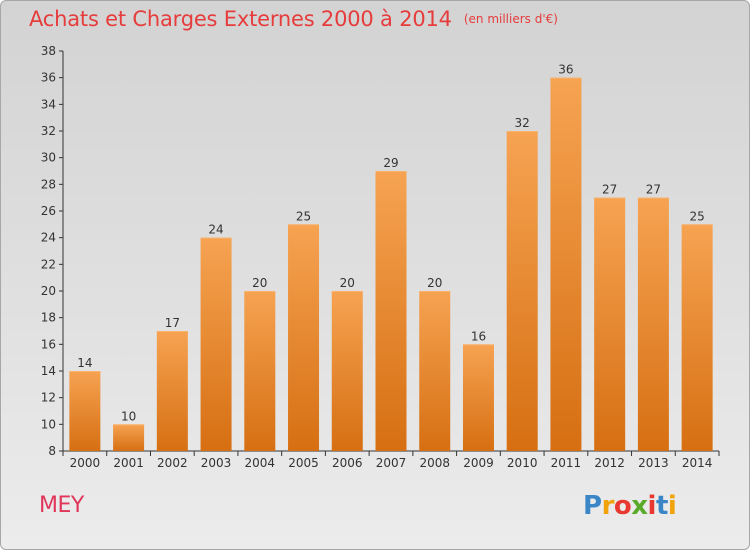 This screenshot has height=550, width=750. What do you see at coordinates (566, 463) in the screenshot?
I see `x-tick-label: 2011` at bounding box center [566, 463].